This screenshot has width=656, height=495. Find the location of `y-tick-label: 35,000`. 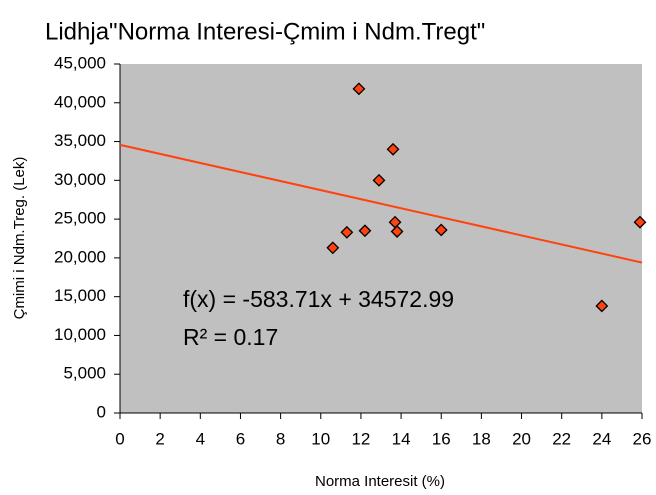

y-tick-label: 35,000 is located at coordinates (80, 140).